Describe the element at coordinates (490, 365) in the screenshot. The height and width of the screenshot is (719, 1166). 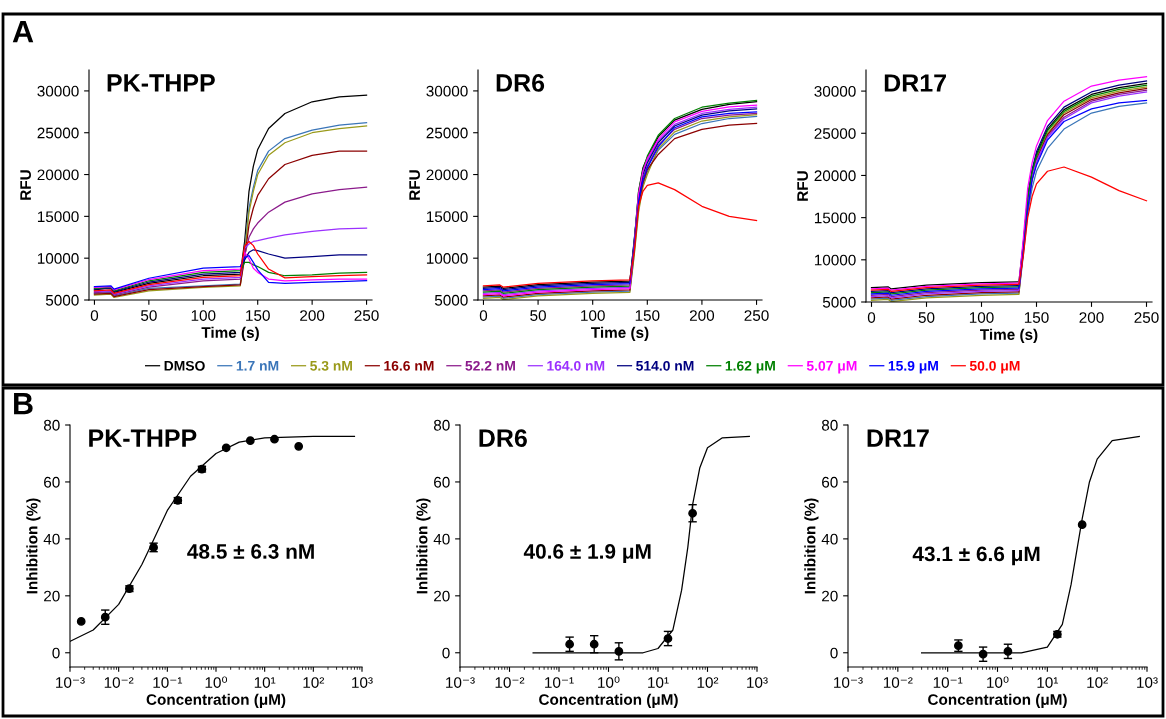
I see `legend-label: 52.2 nM` at that location.